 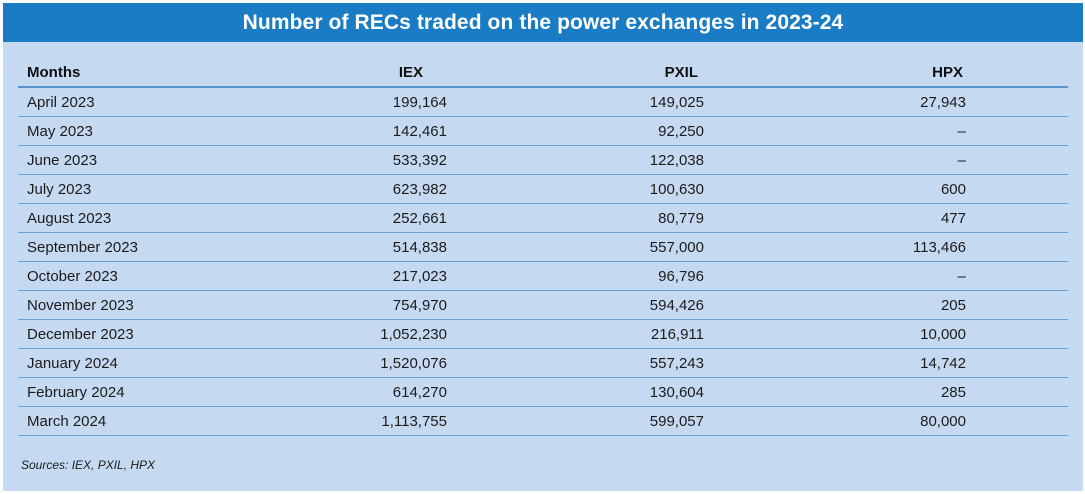 What do you see at coordinates (676, 189) in the screenshot?
I see `cell-pxil: 100,630` at bounding box center [676, 189].